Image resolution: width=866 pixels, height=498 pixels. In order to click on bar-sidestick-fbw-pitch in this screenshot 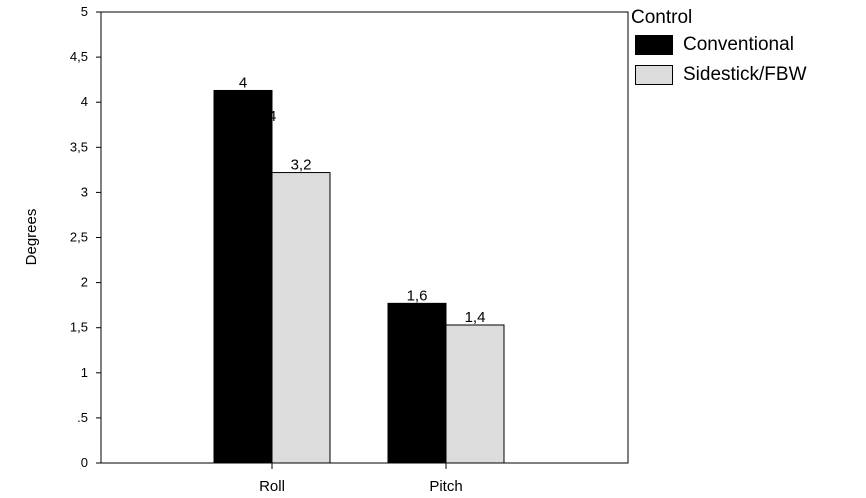, I will do `click(475, 394)`.